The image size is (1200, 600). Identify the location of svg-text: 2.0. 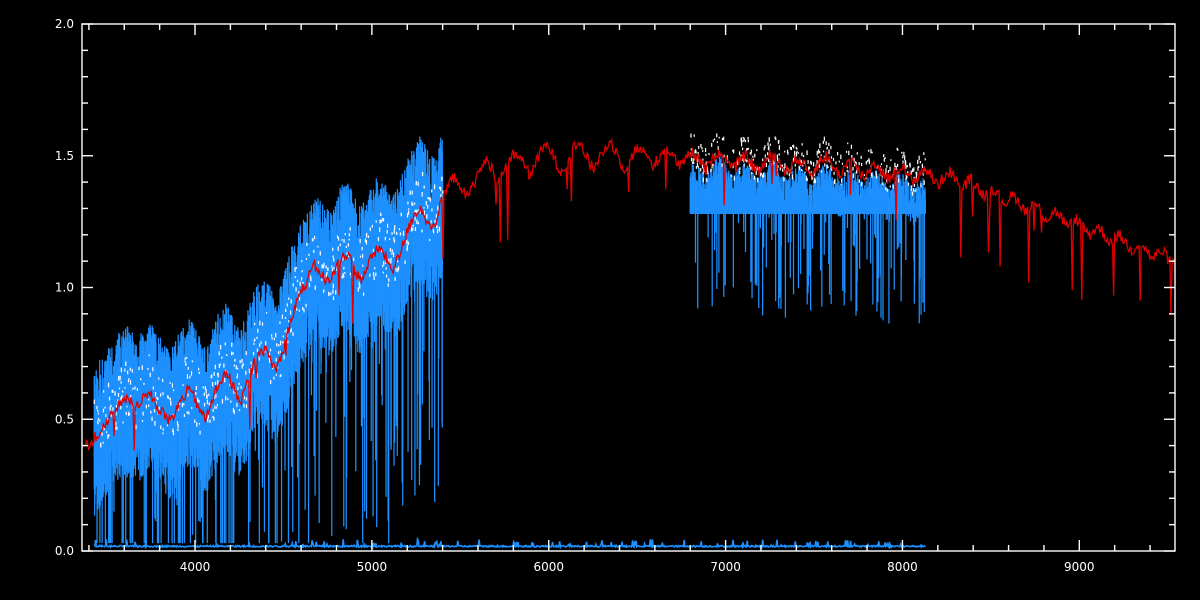
(64, 24).